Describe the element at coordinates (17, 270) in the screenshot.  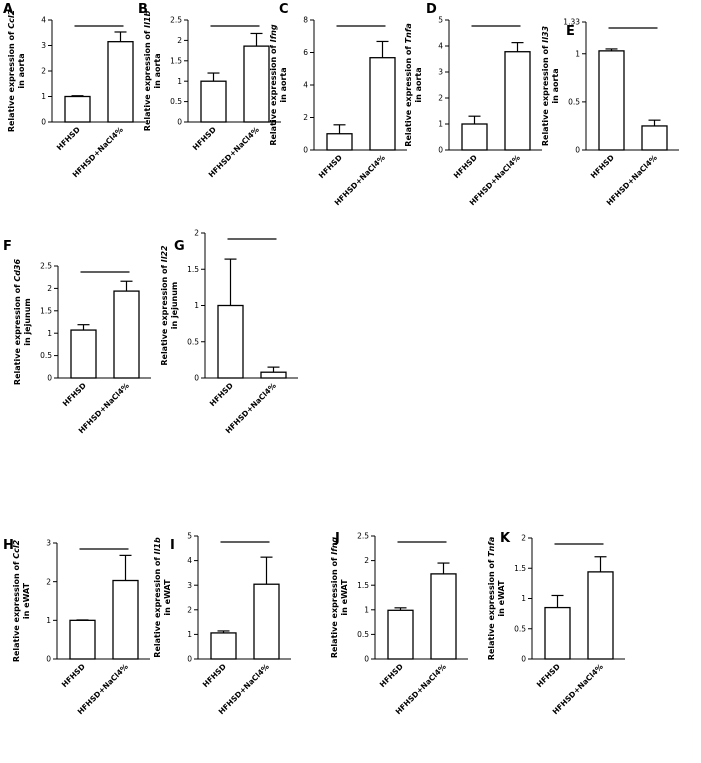
I see `y-axis-label-gene: Cd36` at that location.